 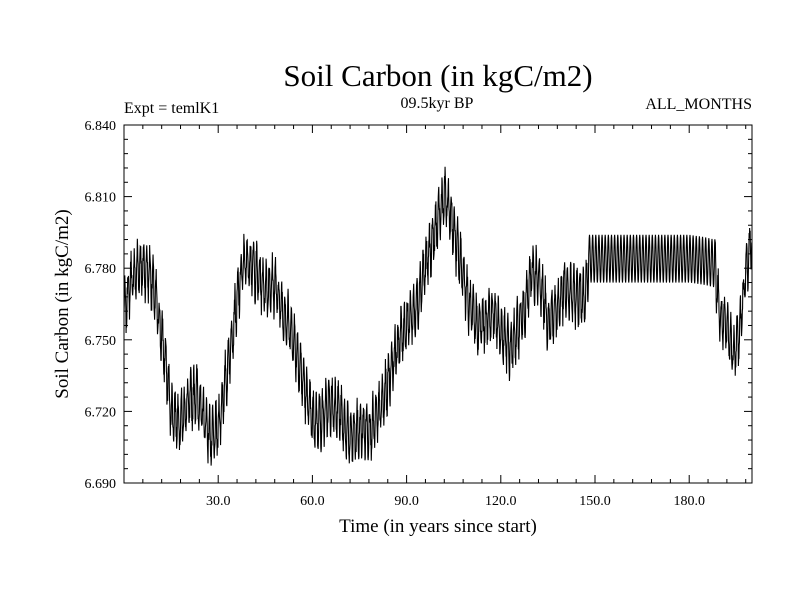 I want to click on y-axis-label: Soil Carbon (in kgC/m2), so click(x=62, y=303).